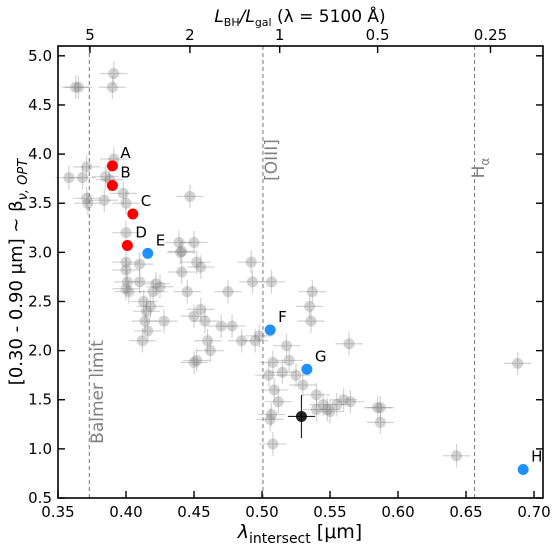 The height and width of the screenshot is (552, 556). I want to click on y-tick-label: 1.5, so click(40, 400).